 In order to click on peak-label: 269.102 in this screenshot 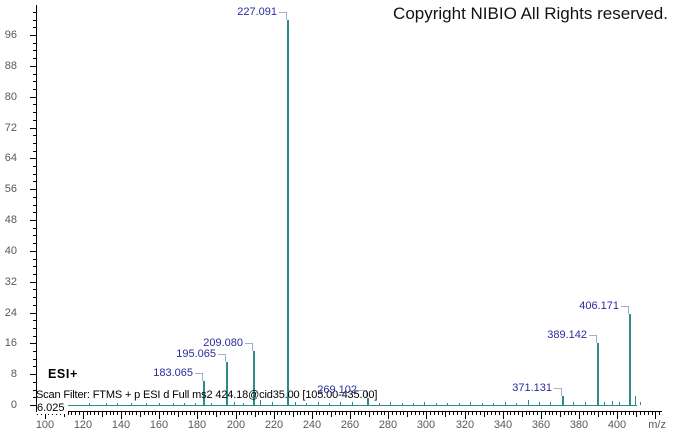, I will do `click(337, 390)`.